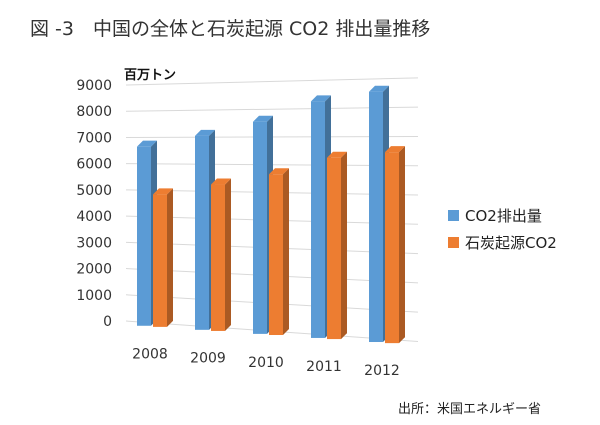 Image resolution: width=600 pixels, height=425 pixels. What do you see at coordinates (144, 236) in the screenshot?
I see `bar-co2-2008-front` at bounding box center [144, 236].